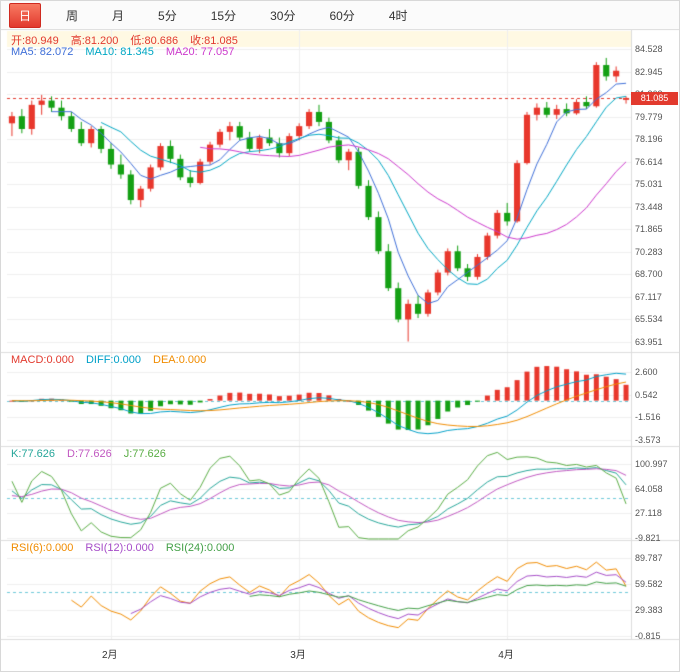 The width and height of the screenshot is (680, 672). I want to click on period-tab-1: 周, so click(72, 15).